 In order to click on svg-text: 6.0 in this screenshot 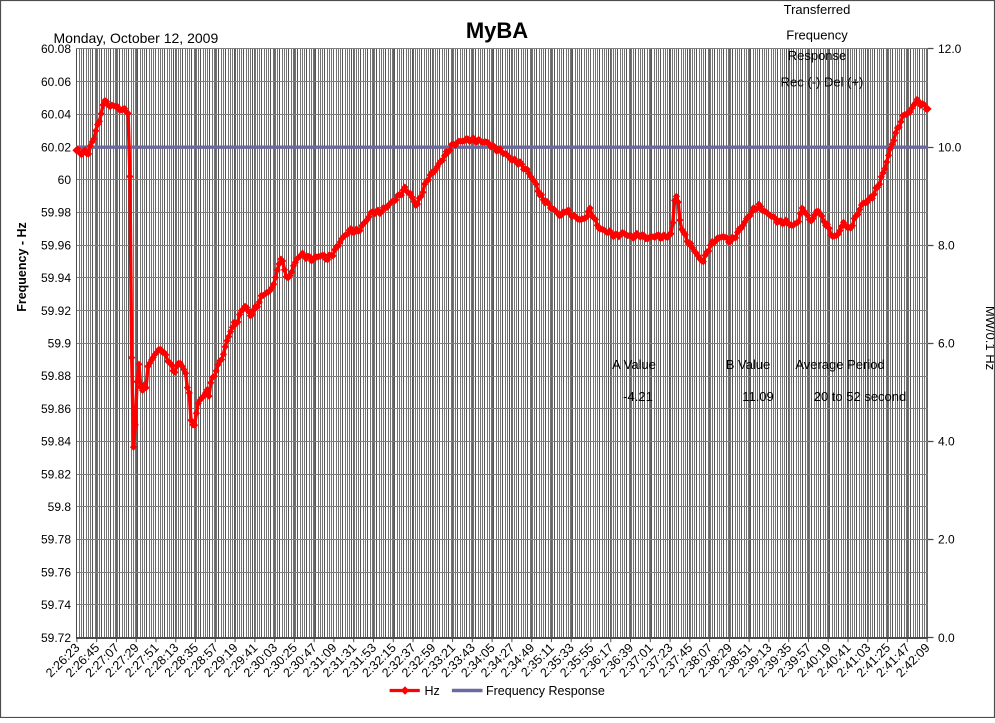, I will do `click(946, 344)`.